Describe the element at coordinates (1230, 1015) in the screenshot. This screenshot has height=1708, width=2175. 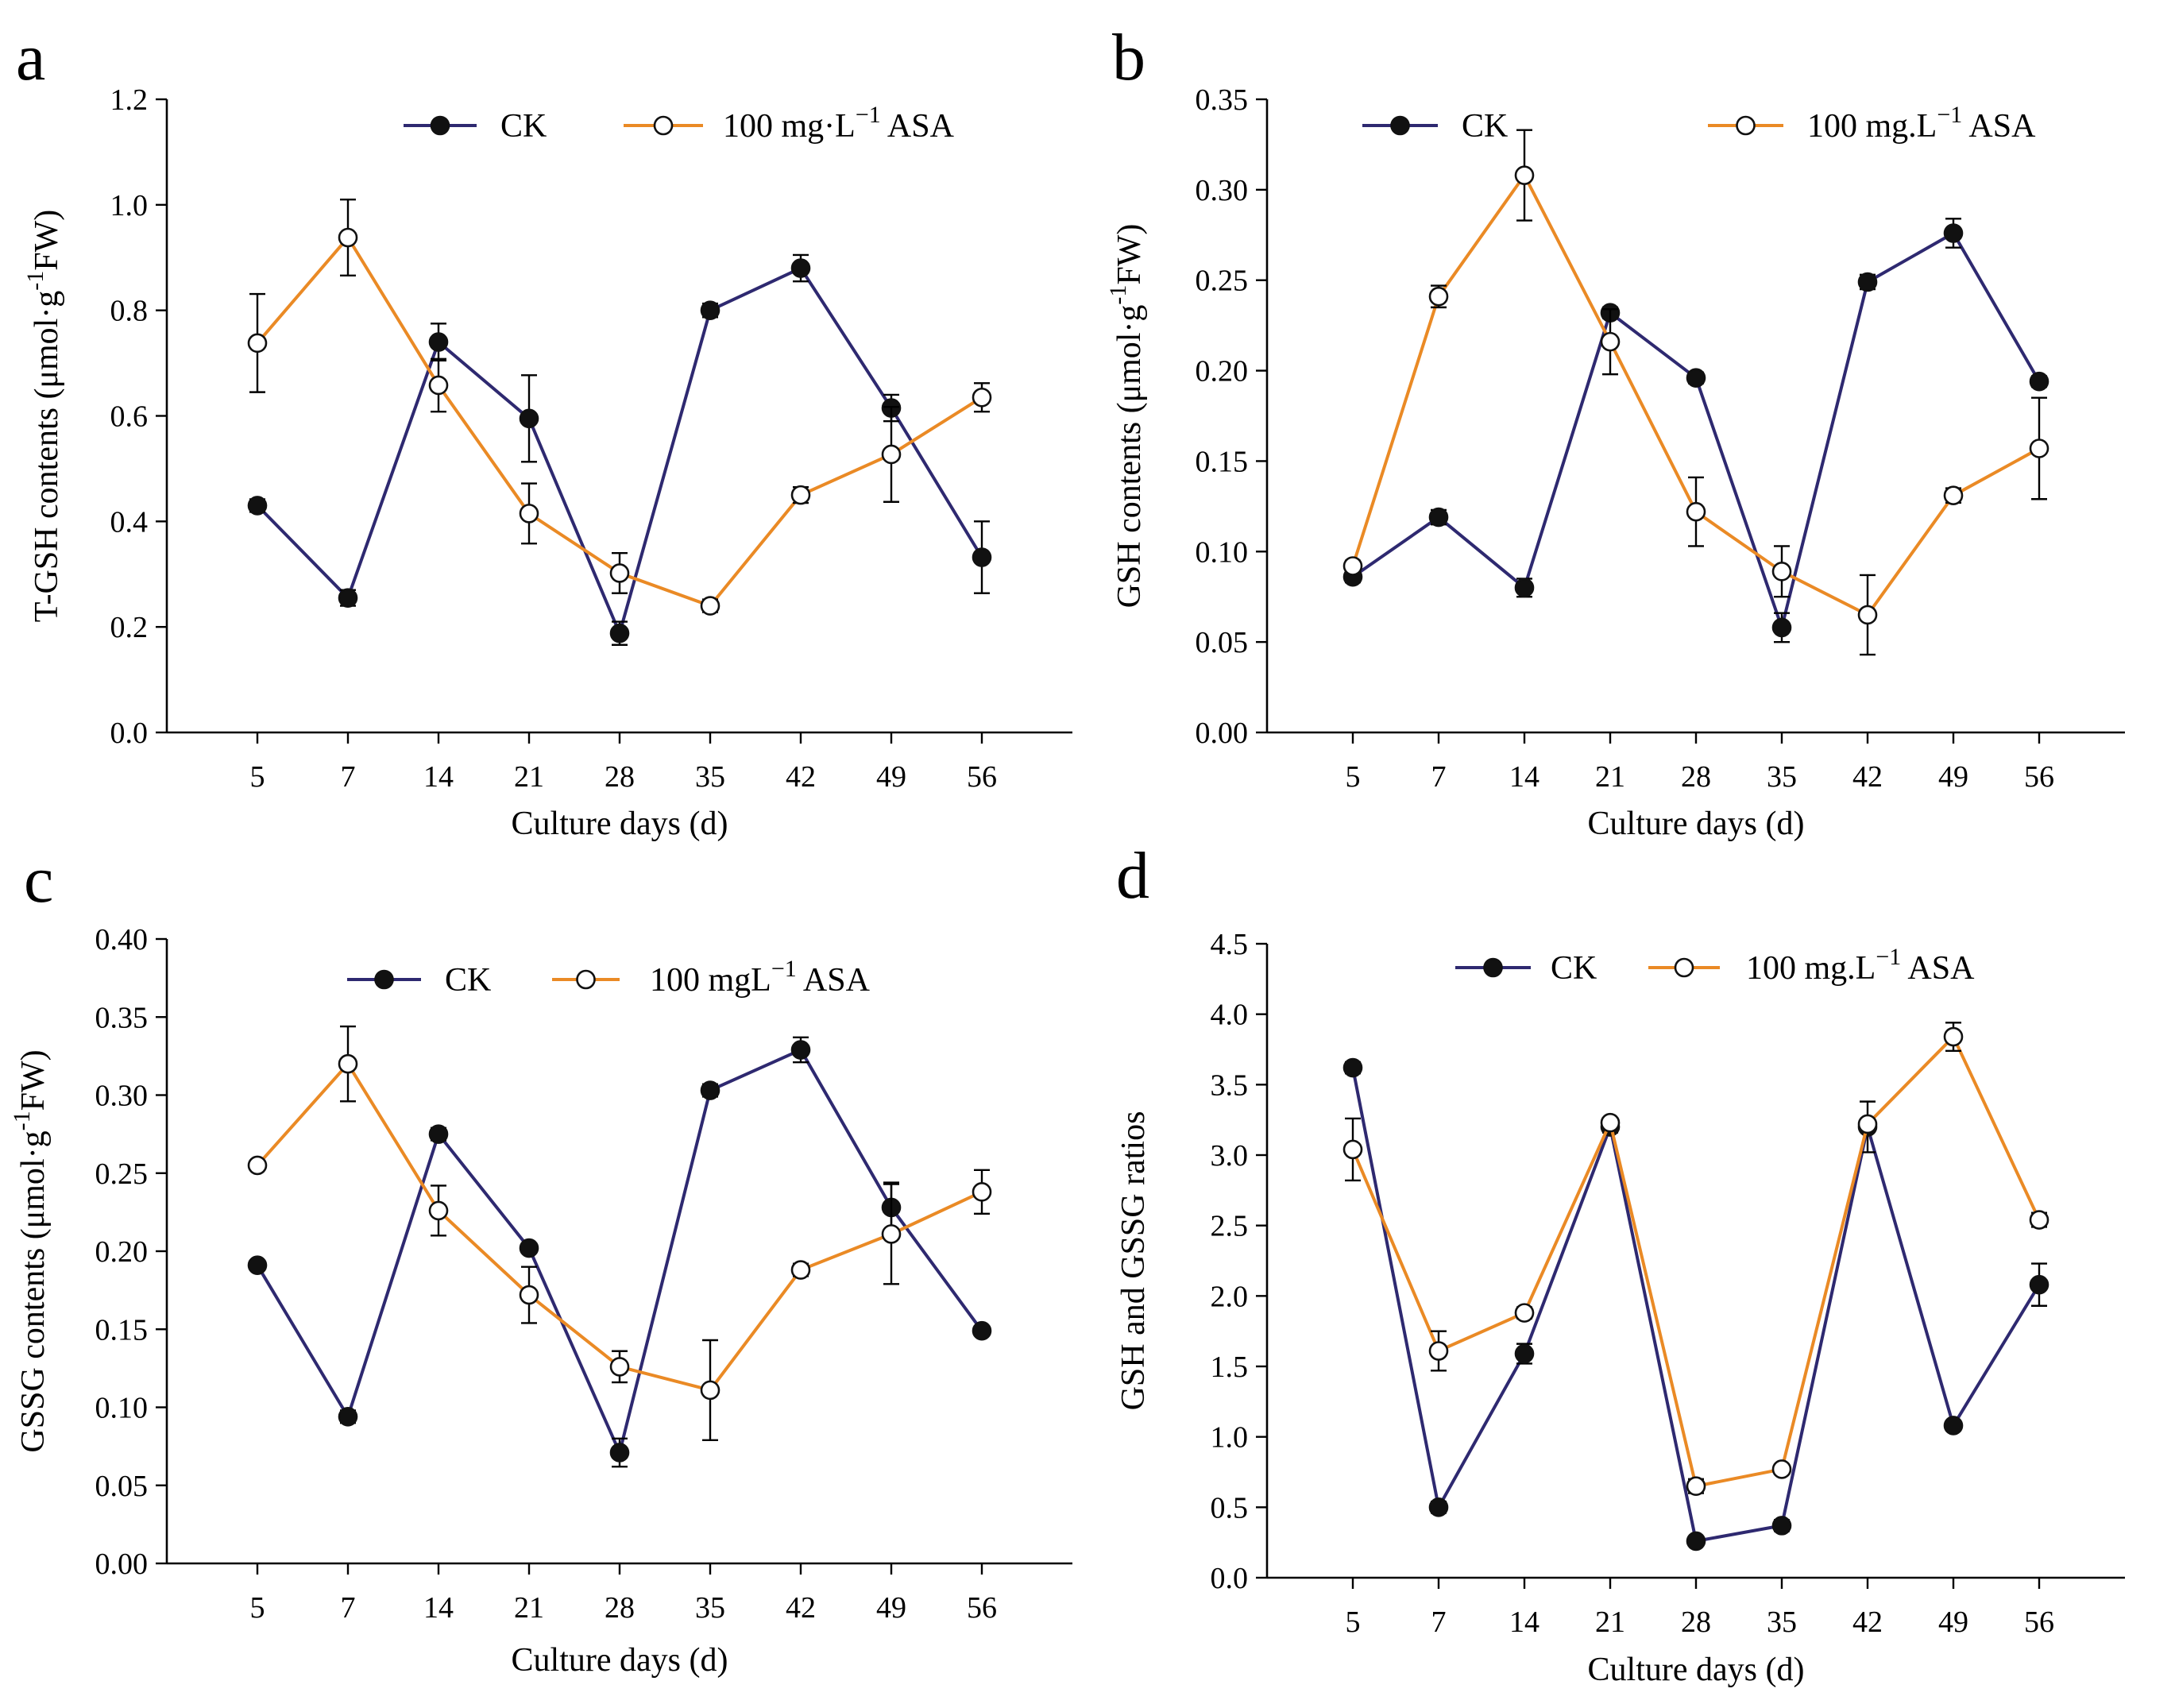
I see `y-tick-label: 4.0` at that location.